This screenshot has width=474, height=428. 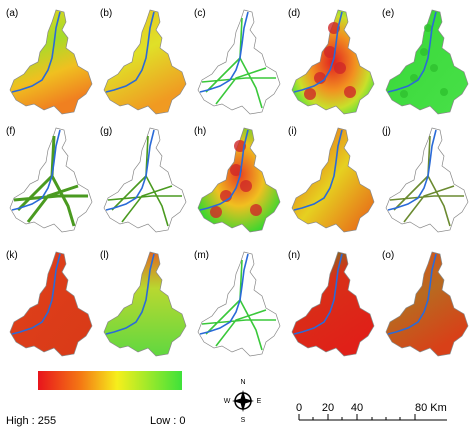 I want to click on map-panel: (o), so click(x=425, y=303).